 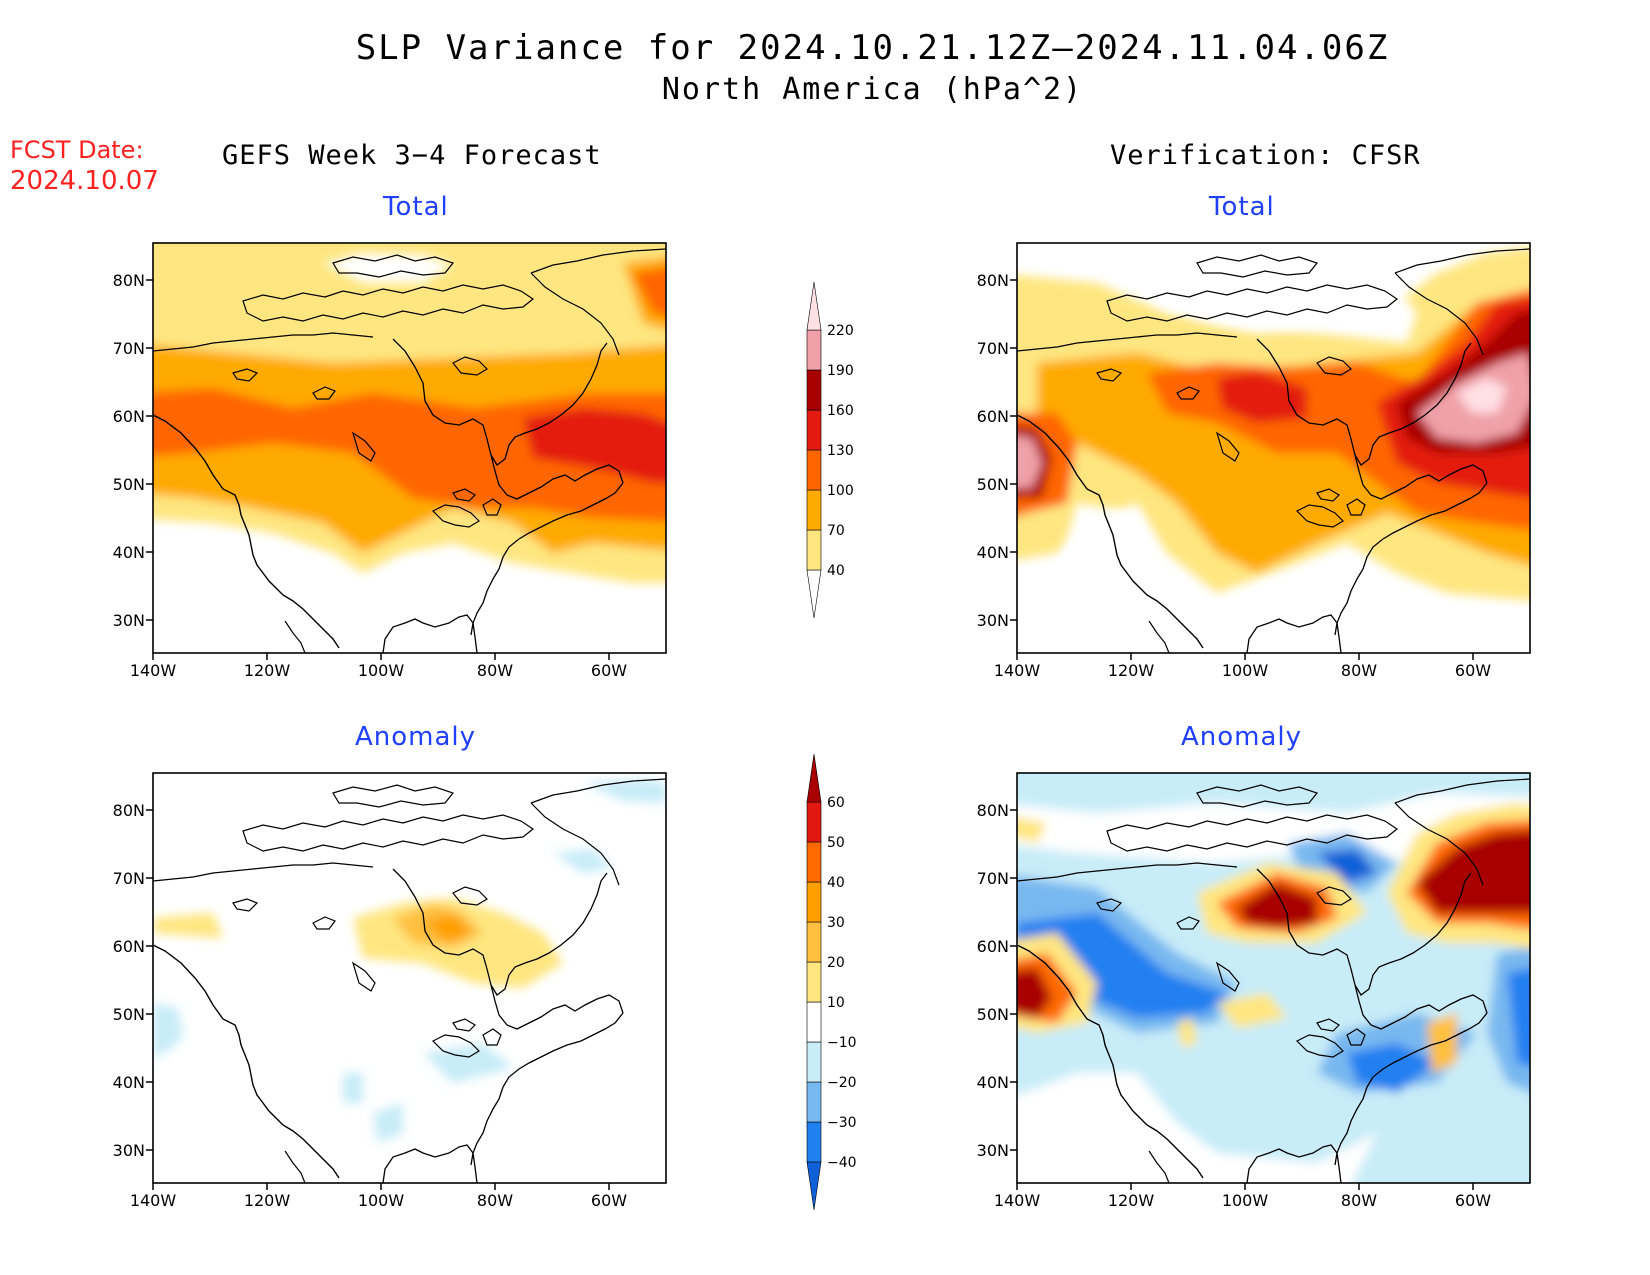 I want to click on total-colorbar: 40 70 100 130 160 190 220, so click(x=830, y=450).